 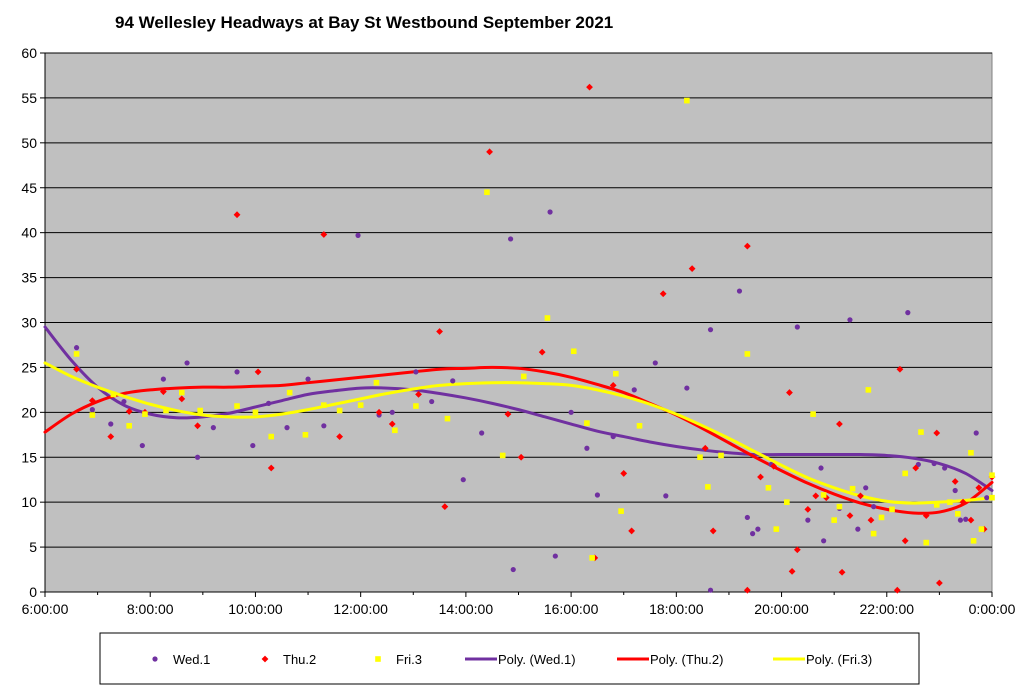 I want to click on legend-swatch, so click(x=265, y=659).